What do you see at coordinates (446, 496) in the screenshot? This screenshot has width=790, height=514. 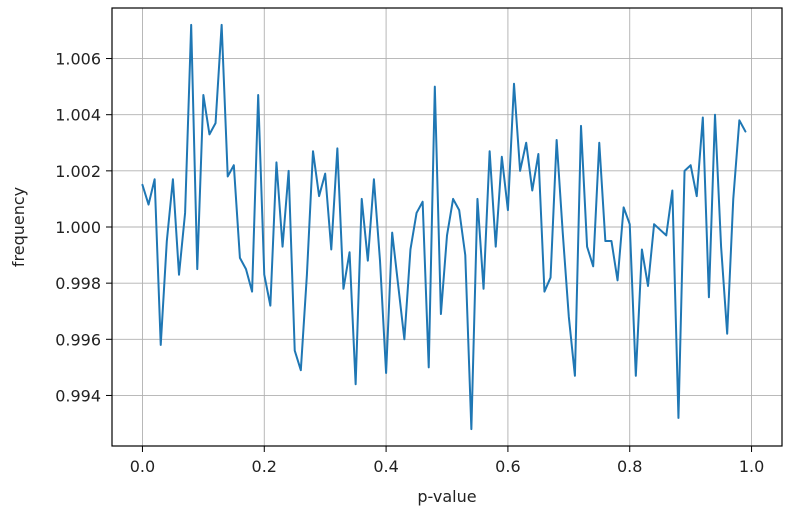 I see `x-axis-label: p-value` at bounding box center [446, 496].